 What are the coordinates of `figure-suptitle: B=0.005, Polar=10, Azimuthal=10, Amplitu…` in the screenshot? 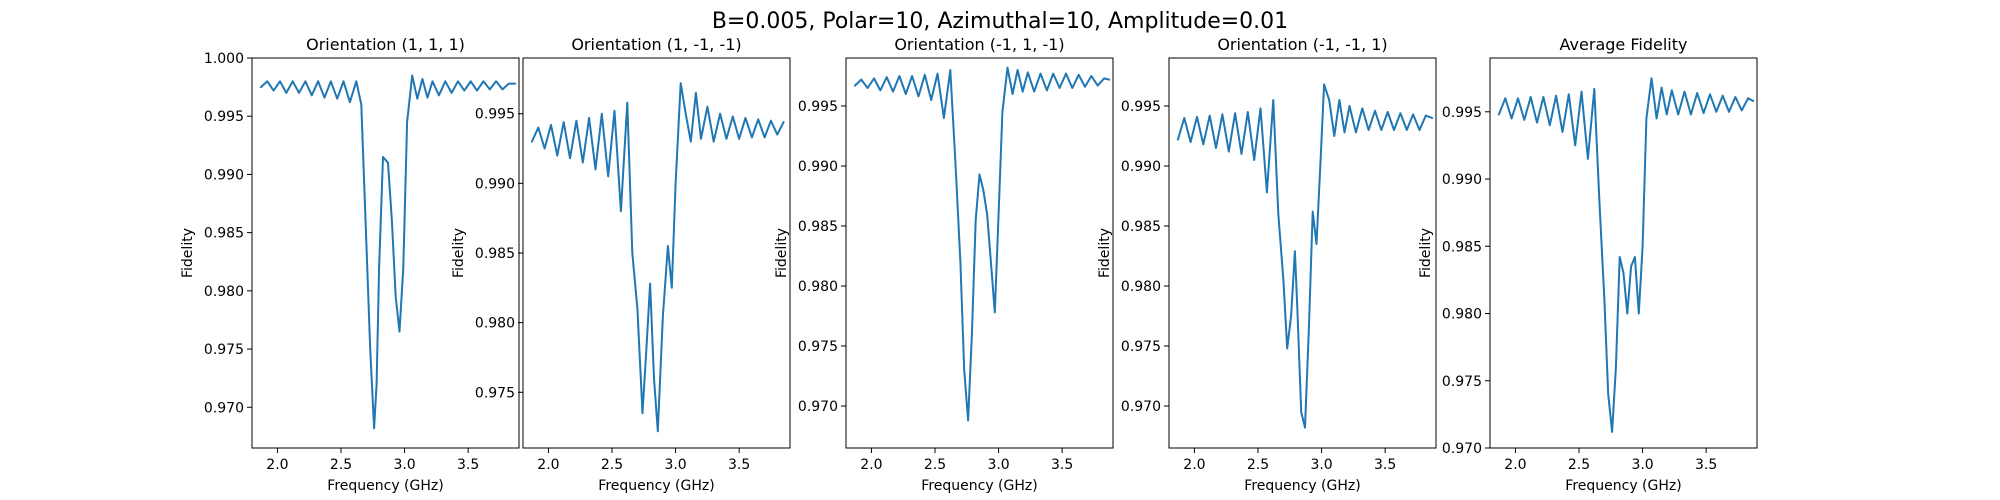 It's located at (1000, 21).